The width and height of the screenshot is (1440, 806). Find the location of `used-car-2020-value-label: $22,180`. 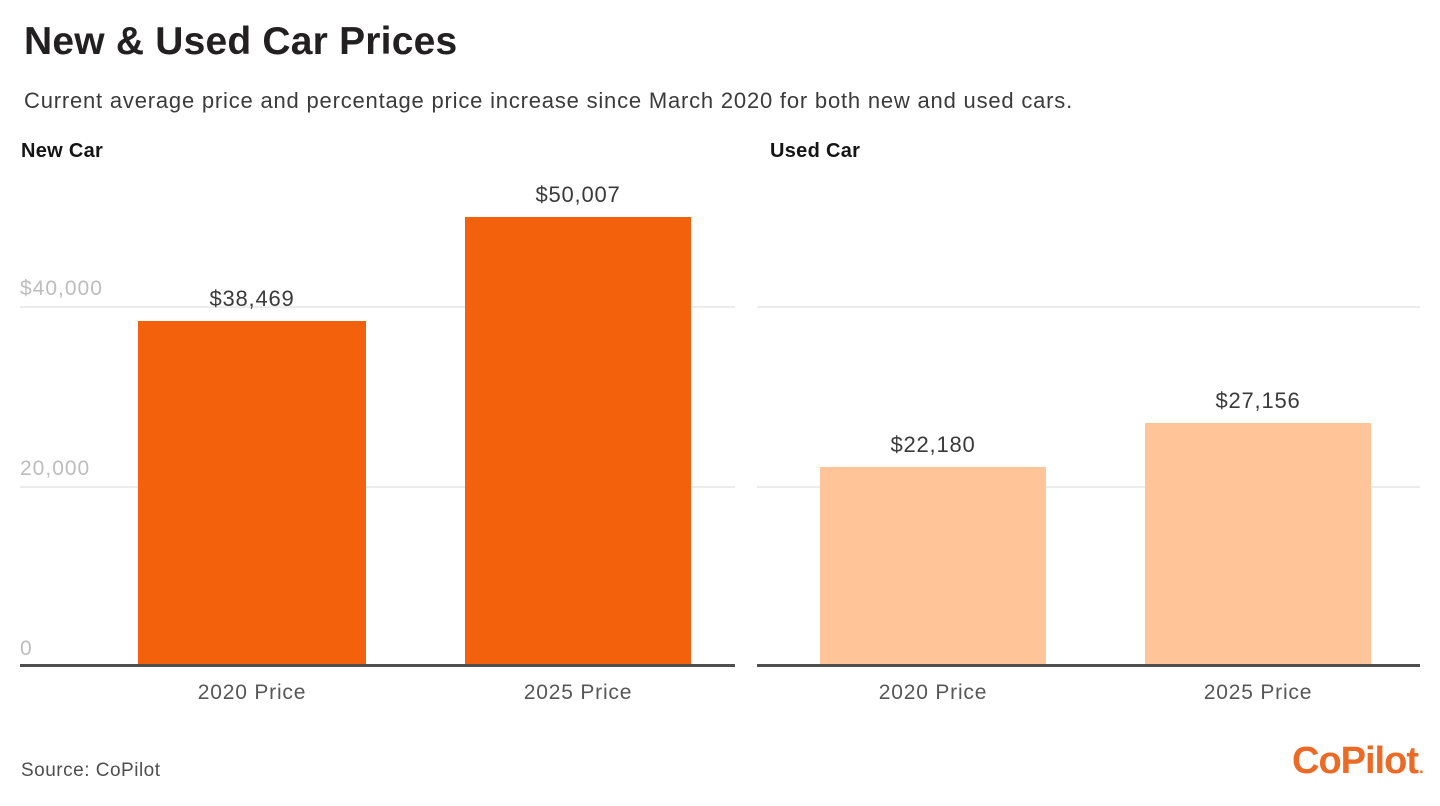

used-car-2020-value-label: $22,180 is located at coordinates (933, 444).